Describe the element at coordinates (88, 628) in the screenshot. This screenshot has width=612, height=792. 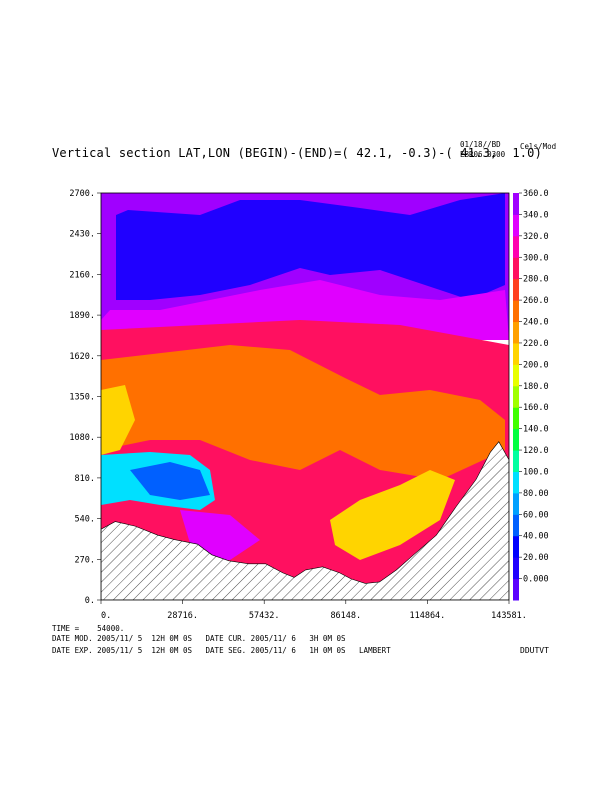
I see `time-label: TIME = 54000.` at that location.